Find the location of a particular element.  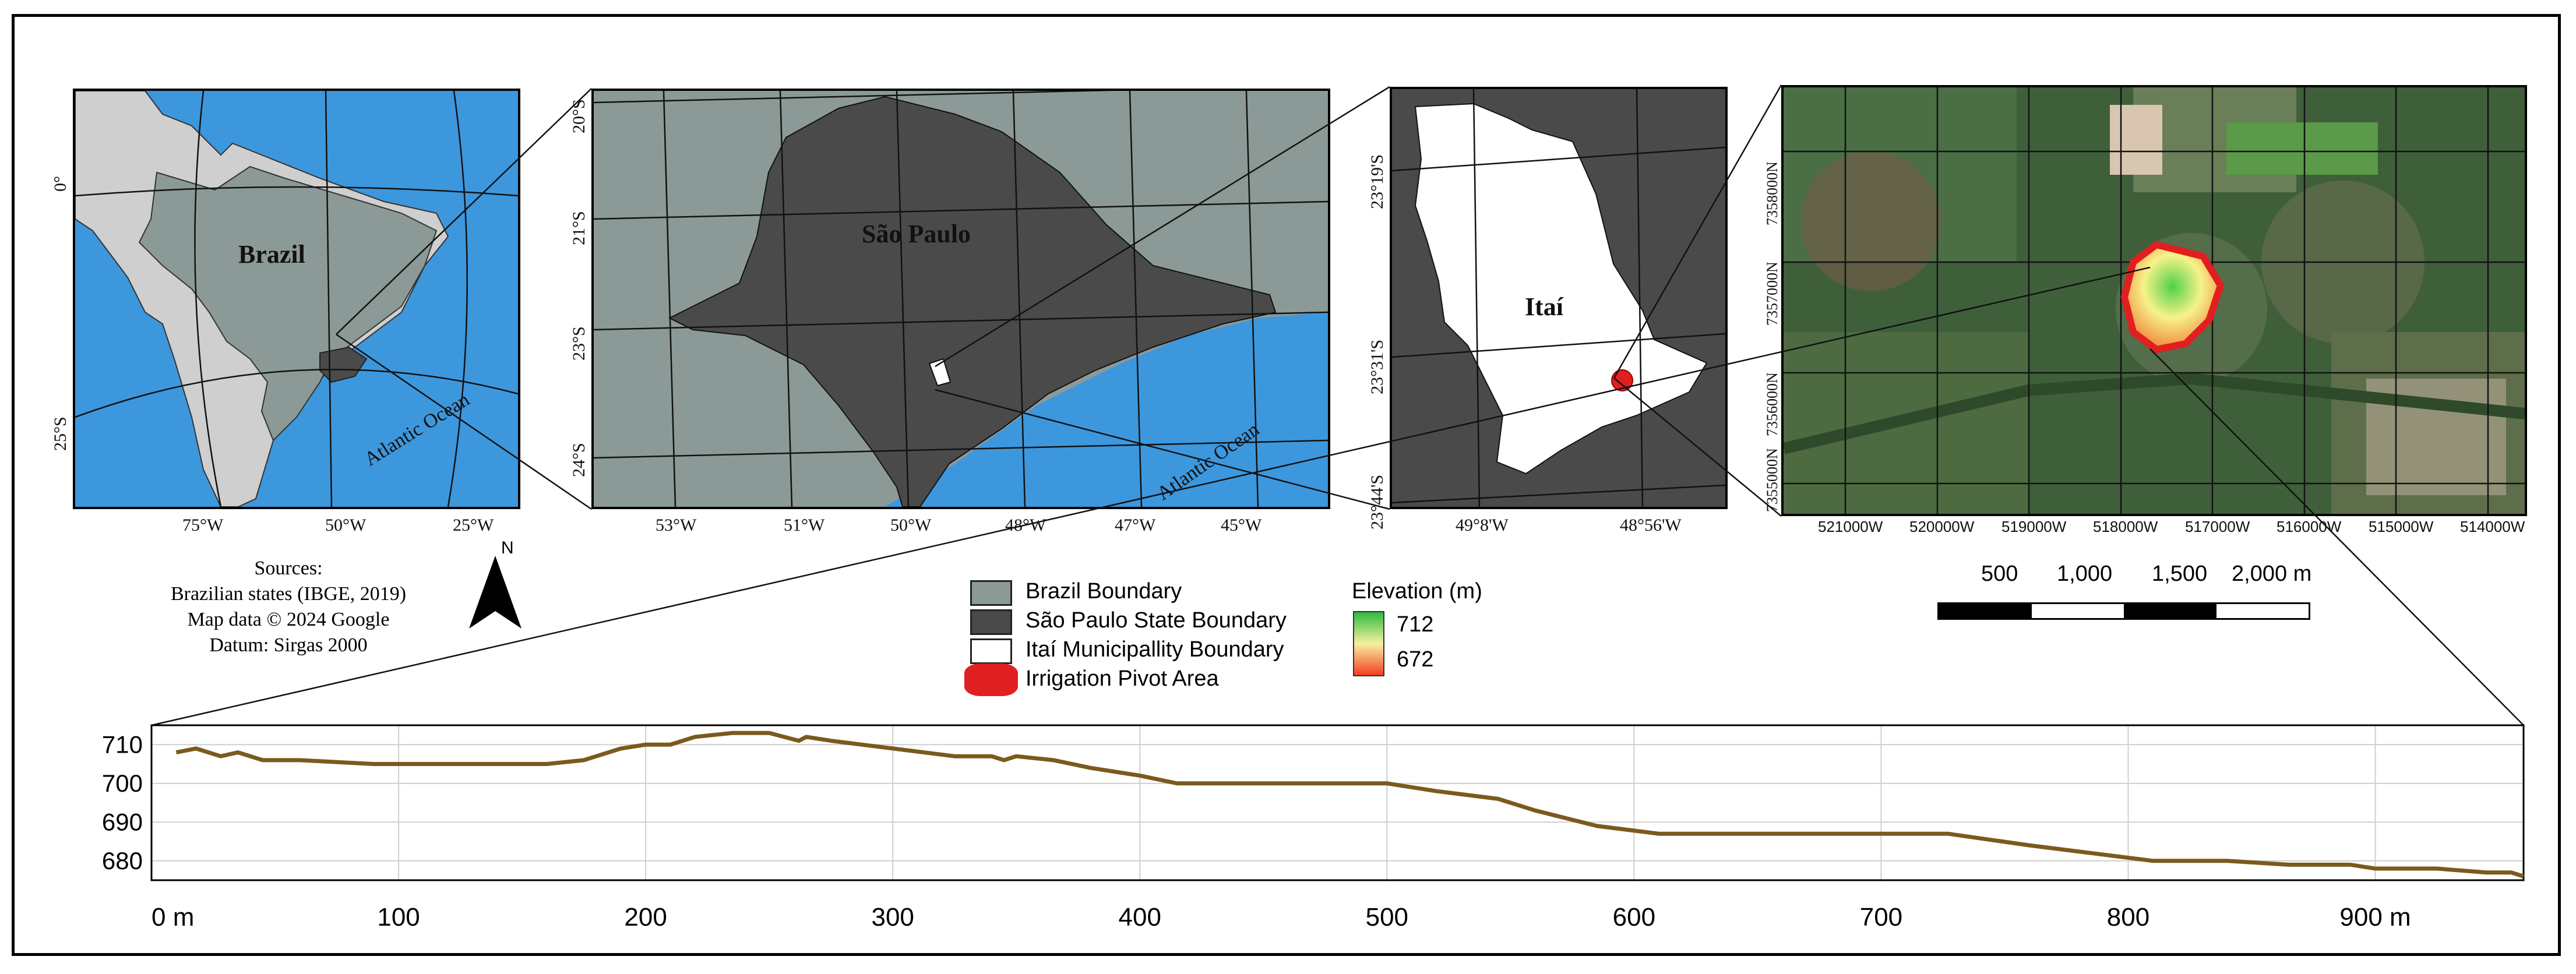

sources-line-1: Brazilian states (IBGE, 2019) is located at coordinates (288, 594).